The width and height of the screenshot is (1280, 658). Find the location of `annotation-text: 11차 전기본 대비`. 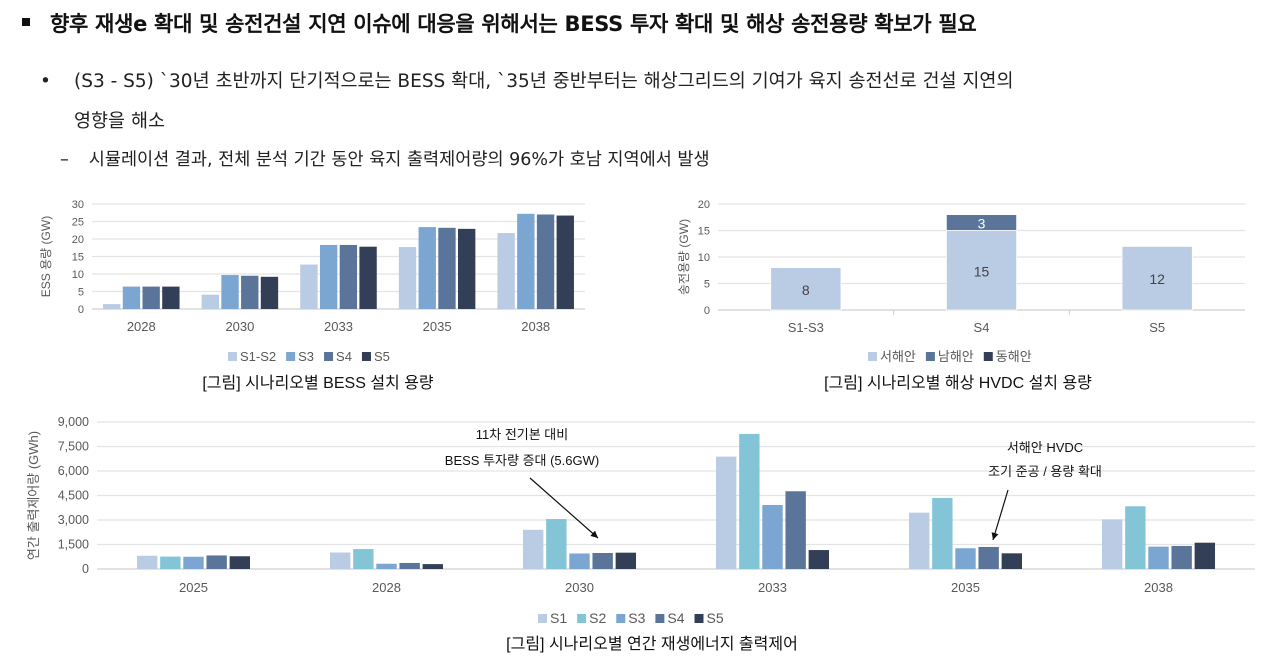

annotation-text: 11차 전기본 대비 is located at coordinates (522, 434).